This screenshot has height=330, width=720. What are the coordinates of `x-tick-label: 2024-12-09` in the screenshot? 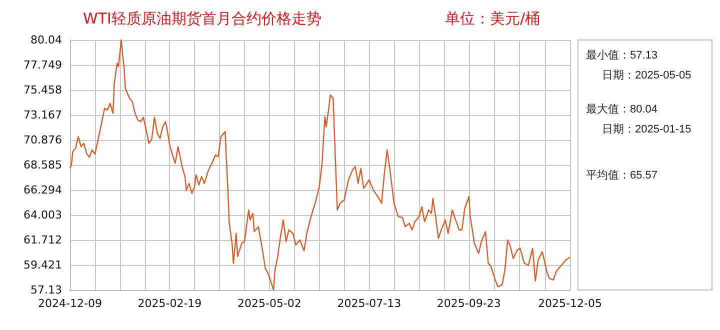 It's located at (70, 303).